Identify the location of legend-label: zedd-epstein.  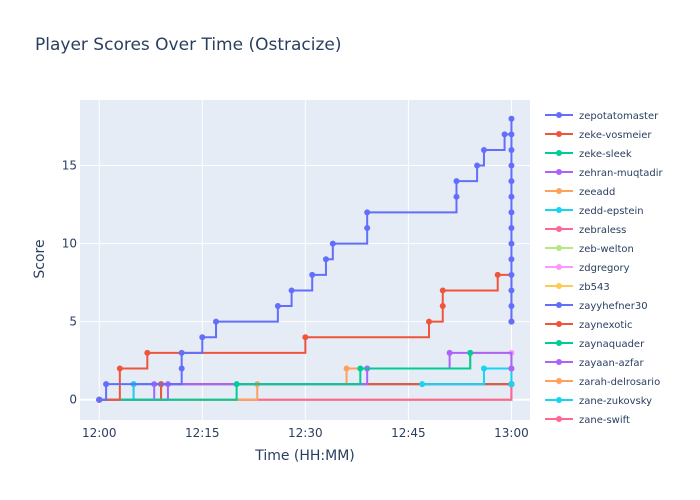
(611, 211).